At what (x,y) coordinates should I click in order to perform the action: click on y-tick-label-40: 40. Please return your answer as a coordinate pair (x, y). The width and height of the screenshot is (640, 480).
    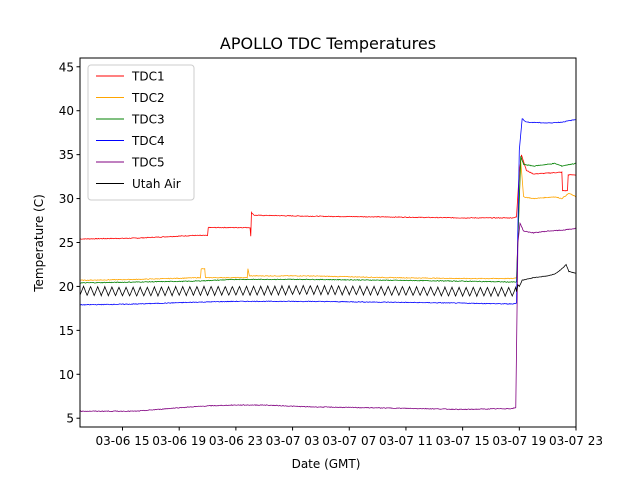
    Looking at the image, I should click on (66, 111).